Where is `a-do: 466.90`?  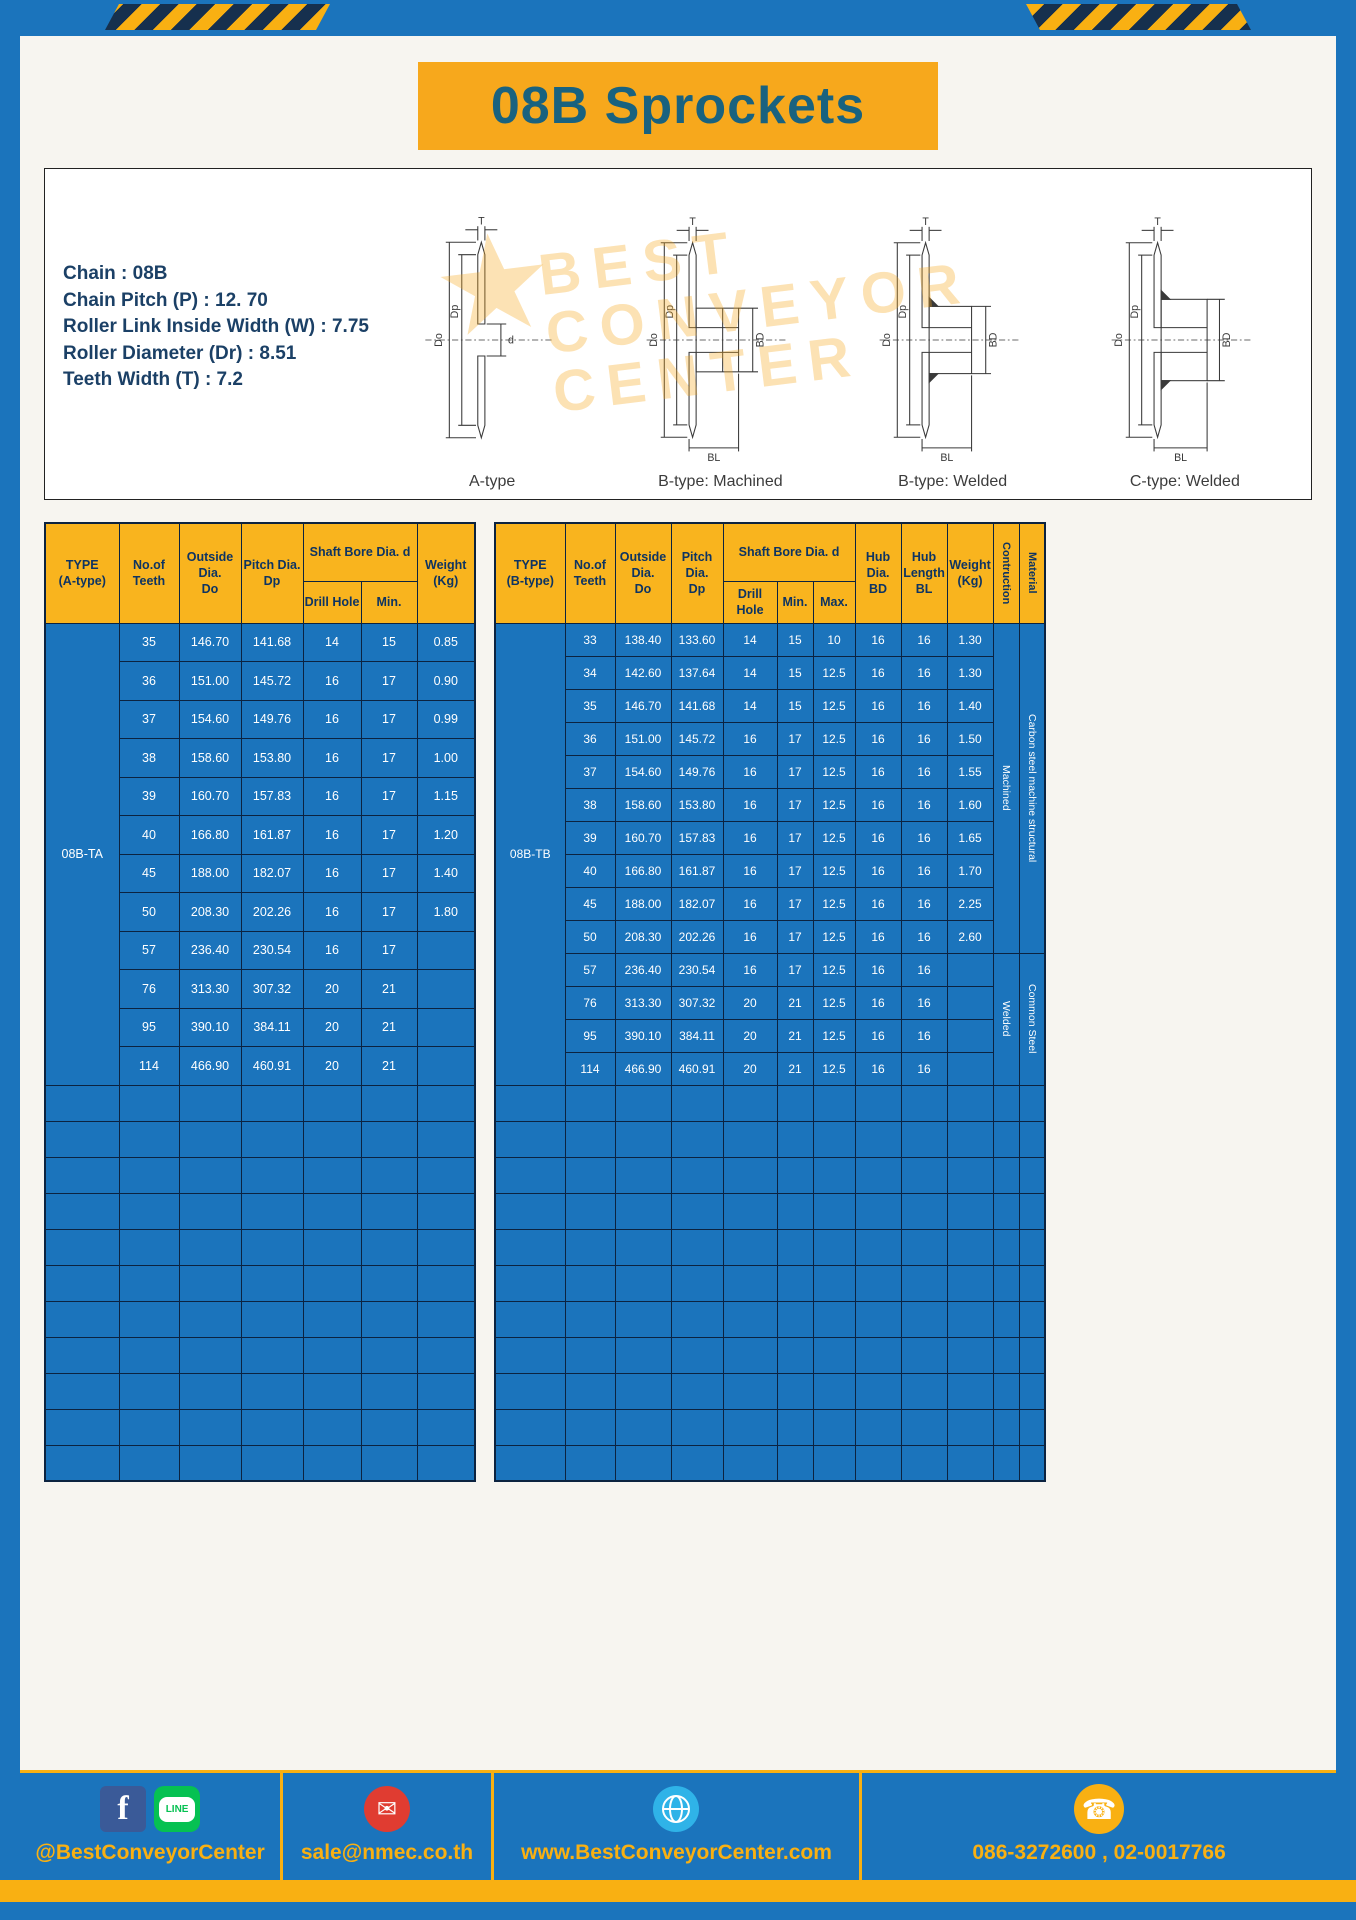 a-do: 466.90 is located at coordinates (210, 1066).